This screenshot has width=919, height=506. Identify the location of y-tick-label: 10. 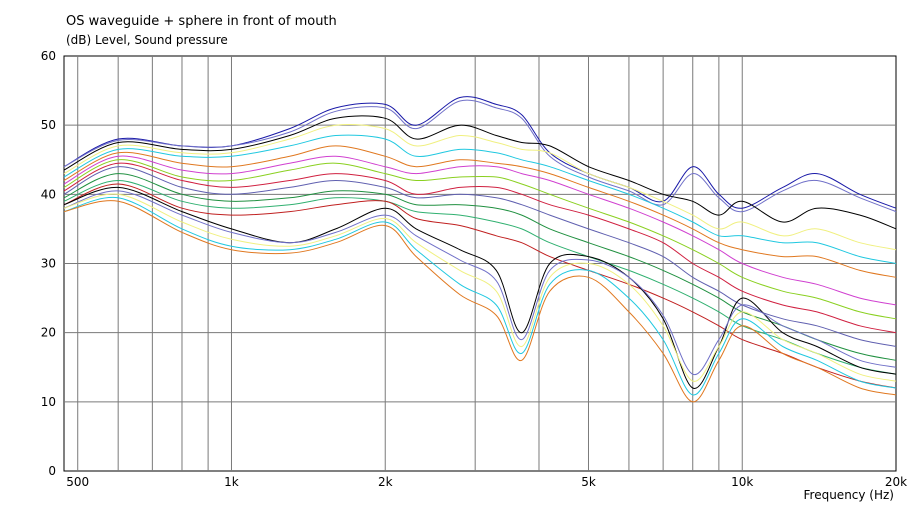
(48, 402).